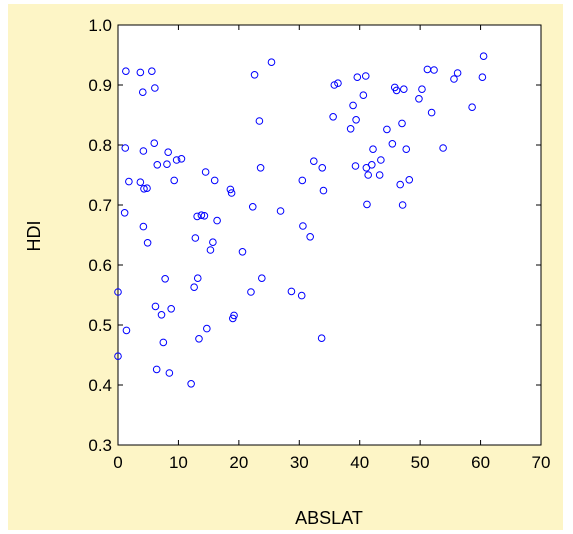 This screenshot has height=534, width=573. I want to click on x-tick-label: 40, so click(359, 462).